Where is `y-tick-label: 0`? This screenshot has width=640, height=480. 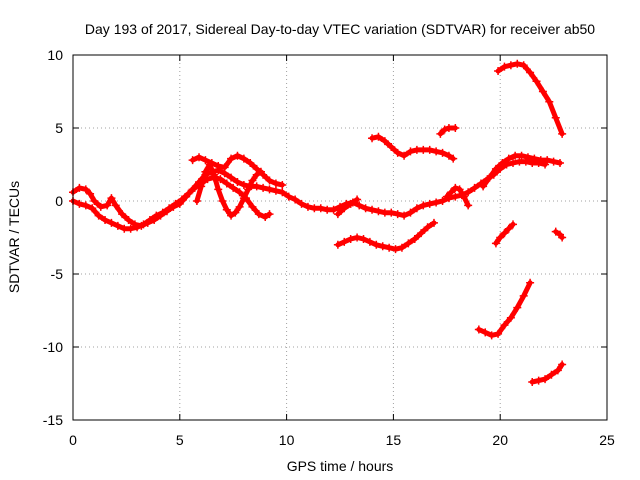
y-tick-label: 0 is located at coordinates (59, 201).